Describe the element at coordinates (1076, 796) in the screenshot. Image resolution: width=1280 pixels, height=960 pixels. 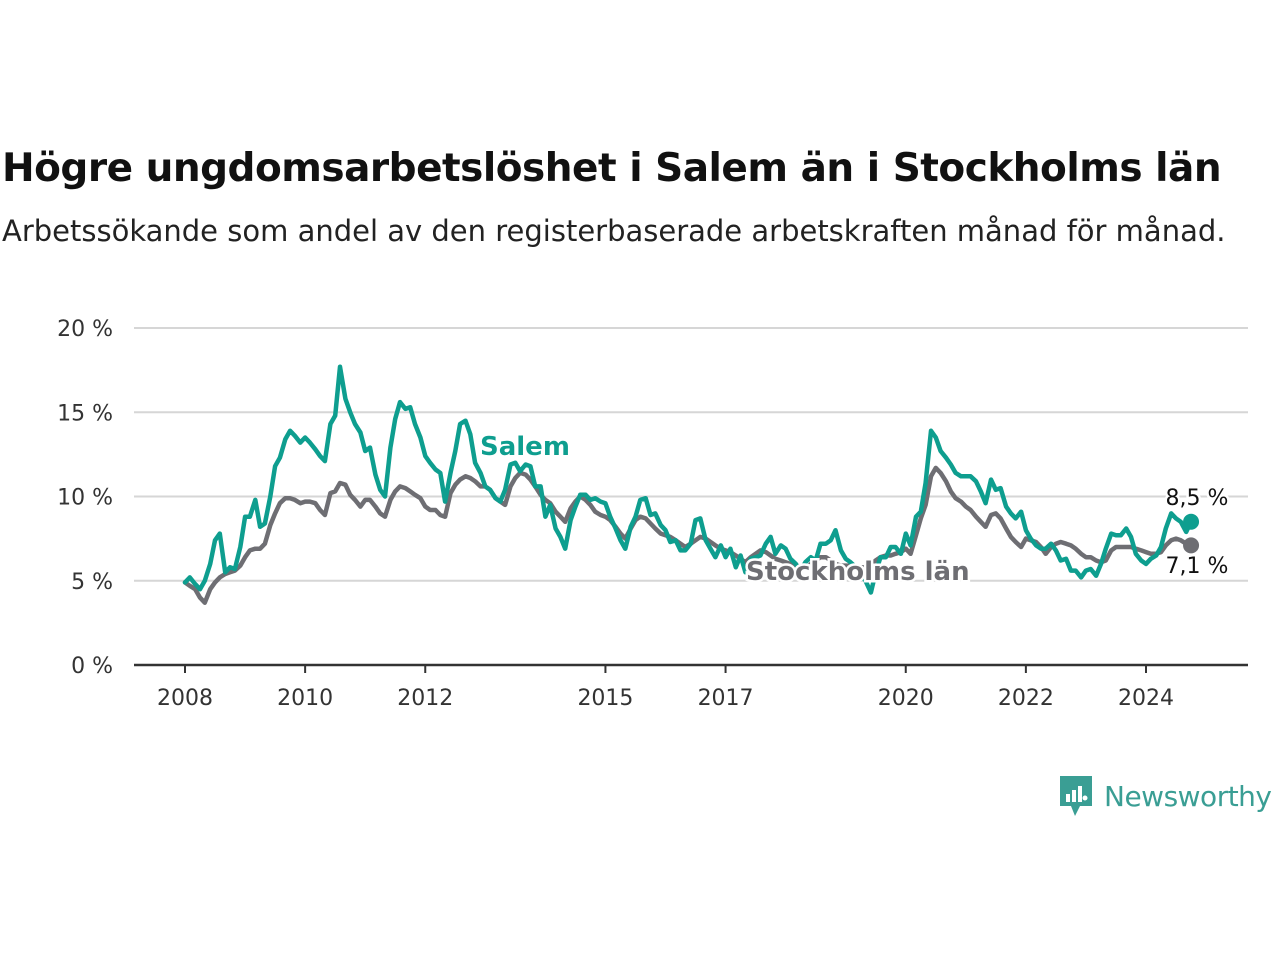
I see `newsworthy-logo-icon` at that location.